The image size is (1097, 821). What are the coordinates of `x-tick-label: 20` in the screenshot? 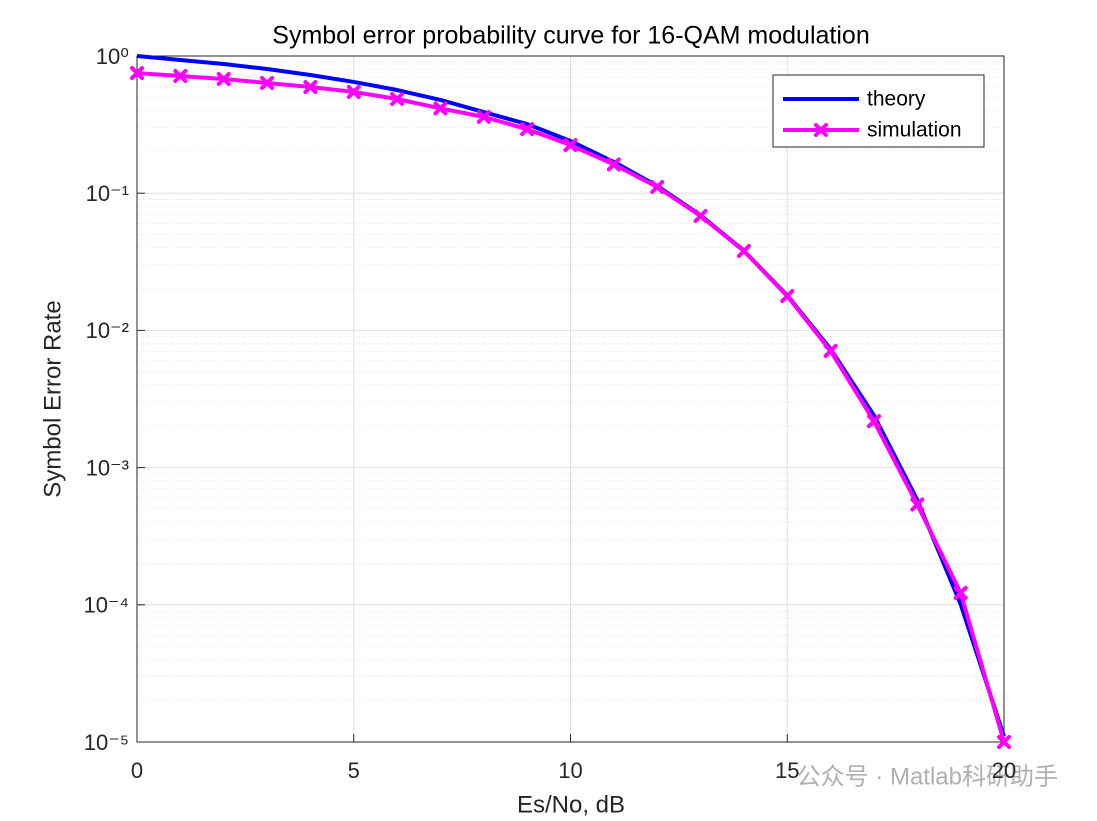 It's located at (1004, 770).